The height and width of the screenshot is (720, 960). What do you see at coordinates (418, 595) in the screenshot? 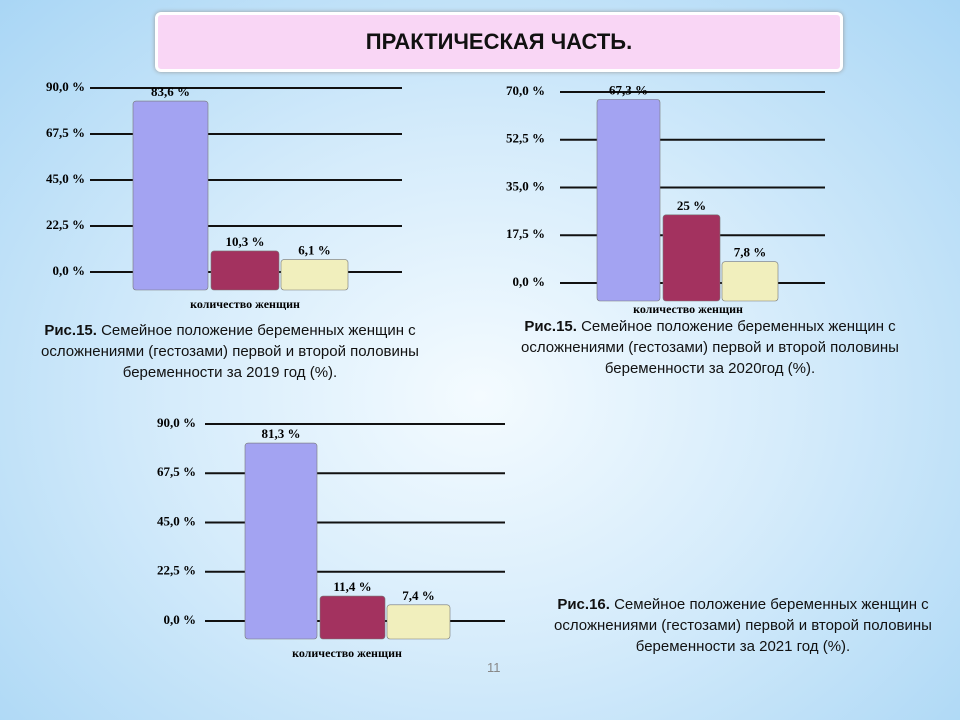
I see `value-label: 7,4 %` at bounding box center [418, 595].